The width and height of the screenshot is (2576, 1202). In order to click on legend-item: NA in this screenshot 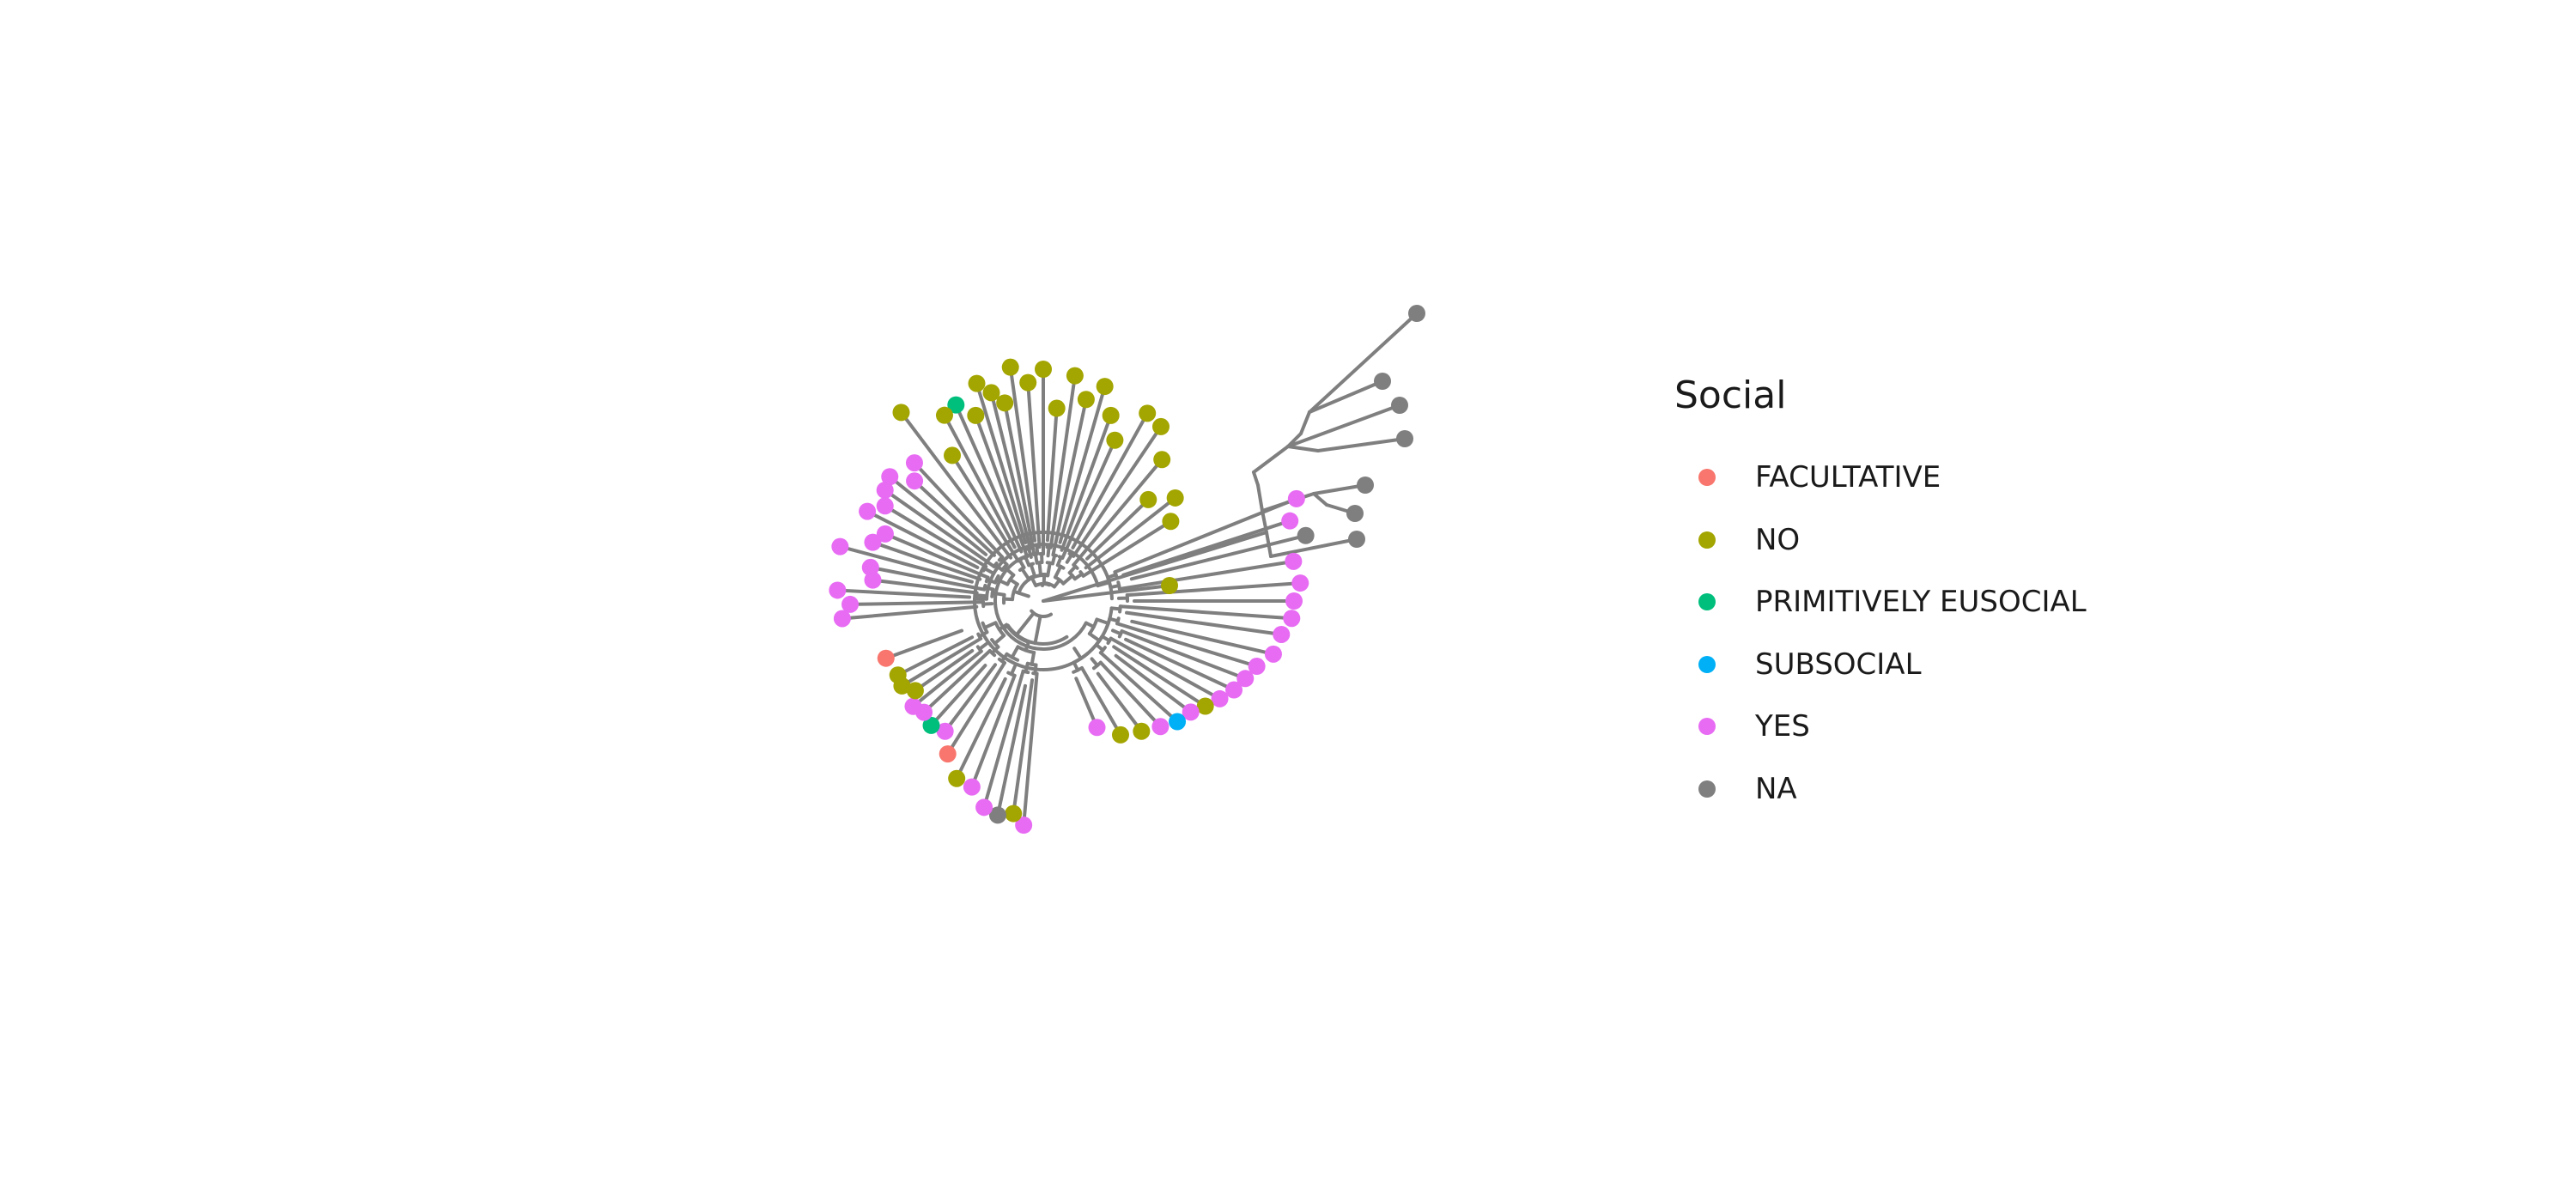, I will do `click(1880, 789)`.